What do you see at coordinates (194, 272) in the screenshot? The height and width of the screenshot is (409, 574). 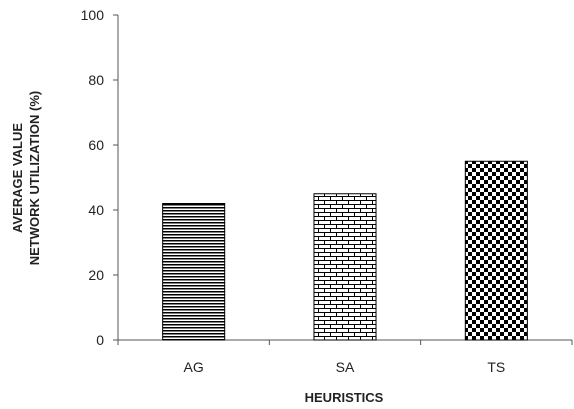 I see `bar-ag` at bounding box center [194, 272].